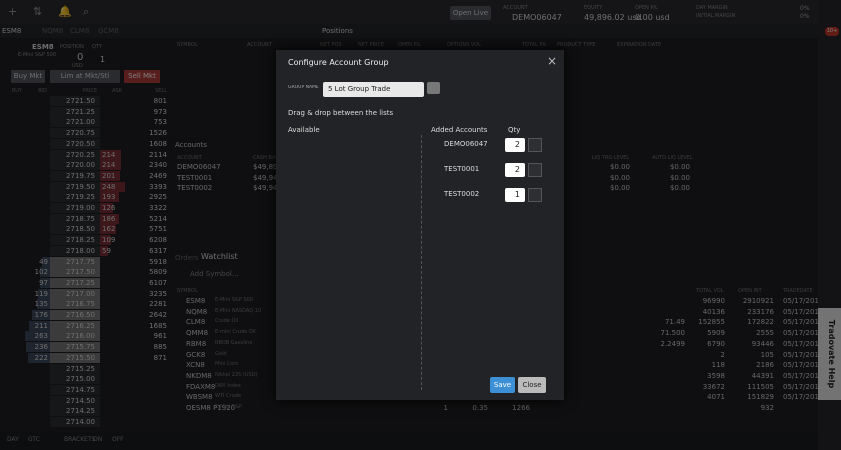  What do you see at coordinates (303, 87) in the screenshot?
I see `group-name-label: GROUP NAME` at bounding box center [303, 87].